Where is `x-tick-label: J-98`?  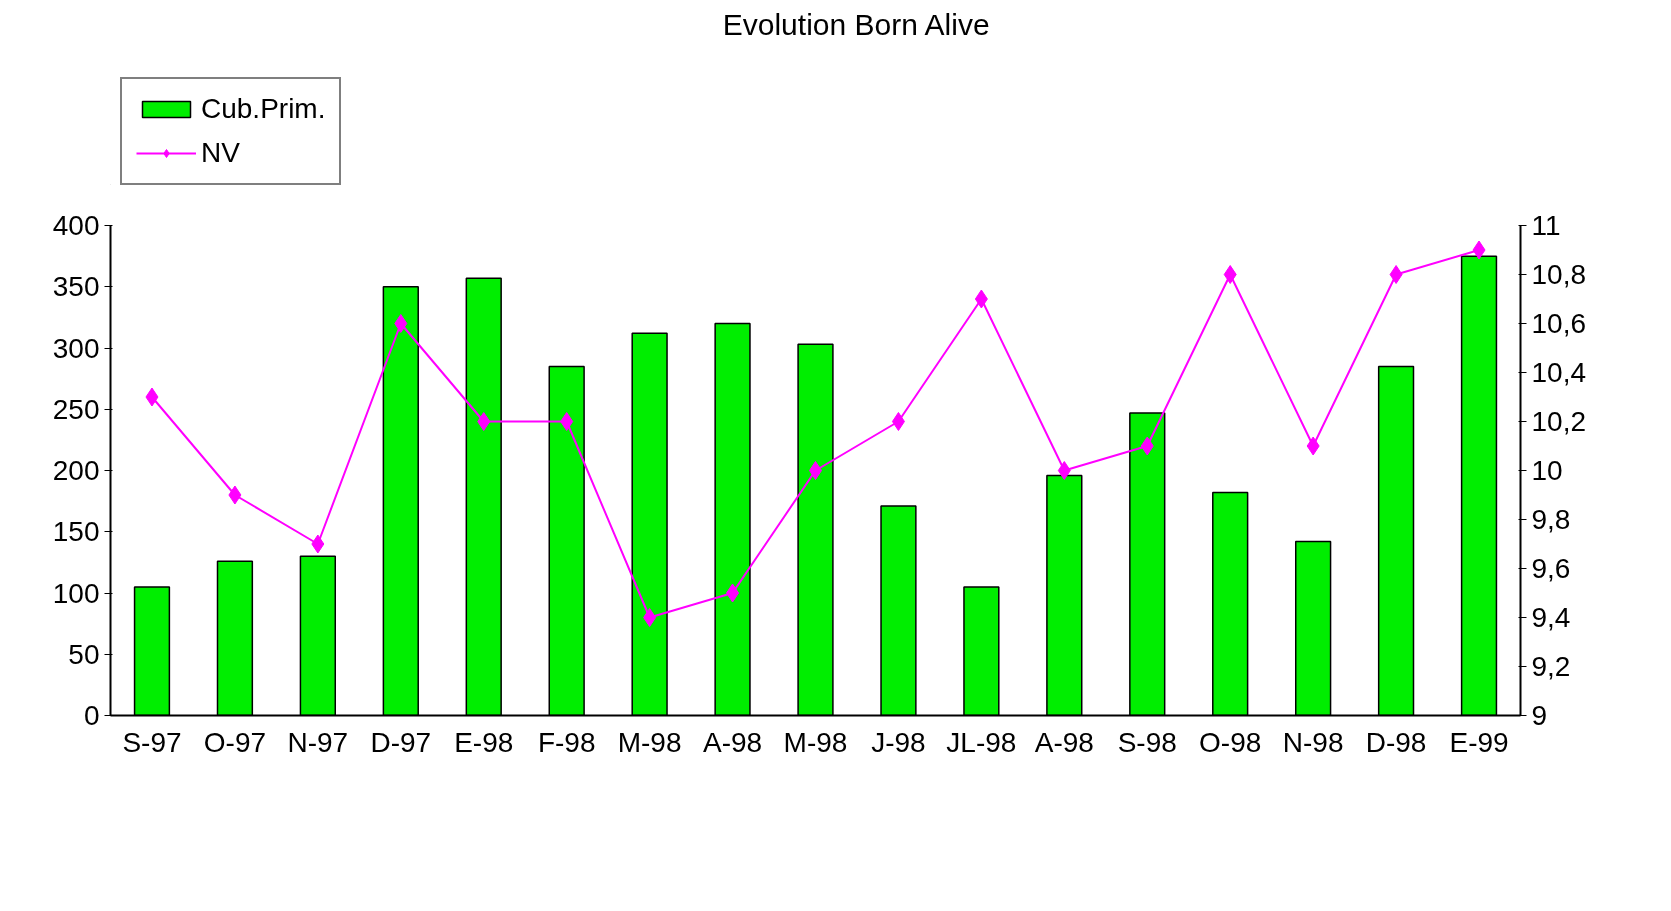
x-tick-label: J-98 is located at coordinates (898, 742).